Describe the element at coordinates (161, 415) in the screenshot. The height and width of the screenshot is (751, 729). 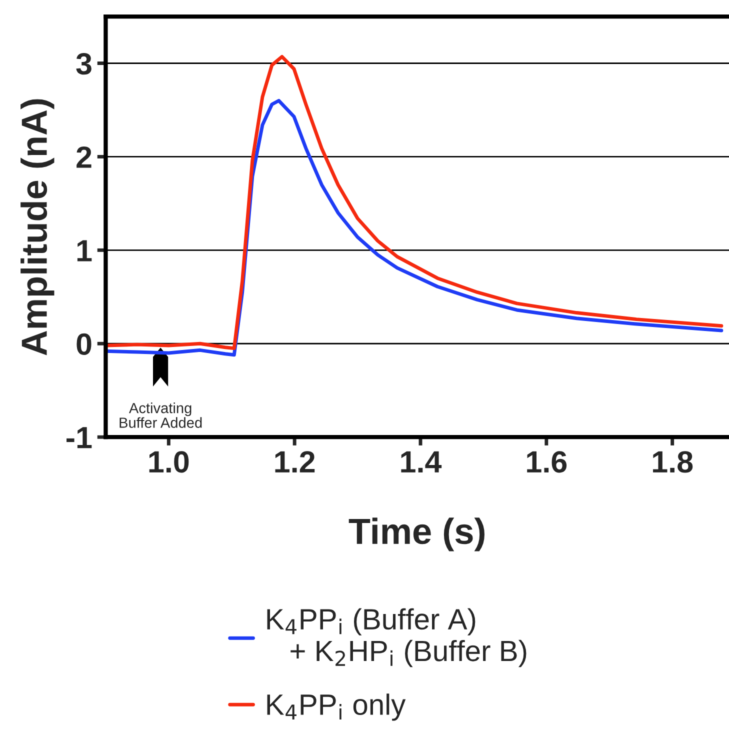
I see `annotation: Activating Buffer Added` at that location.